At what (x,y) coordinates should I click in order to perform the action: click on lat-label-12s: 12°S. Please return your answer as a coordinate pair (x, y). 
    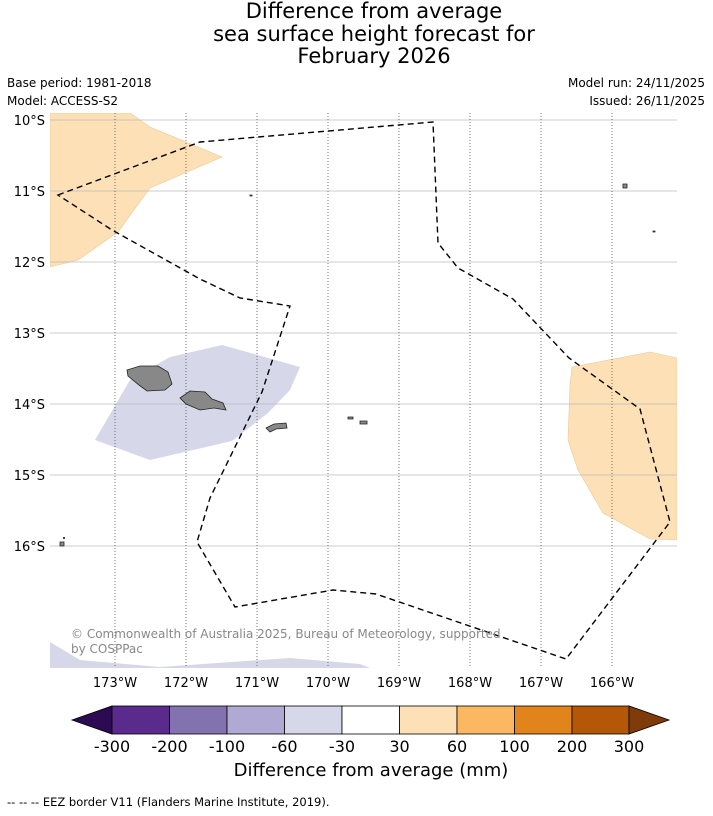
    Looking at the image, I should click on (29, 263).